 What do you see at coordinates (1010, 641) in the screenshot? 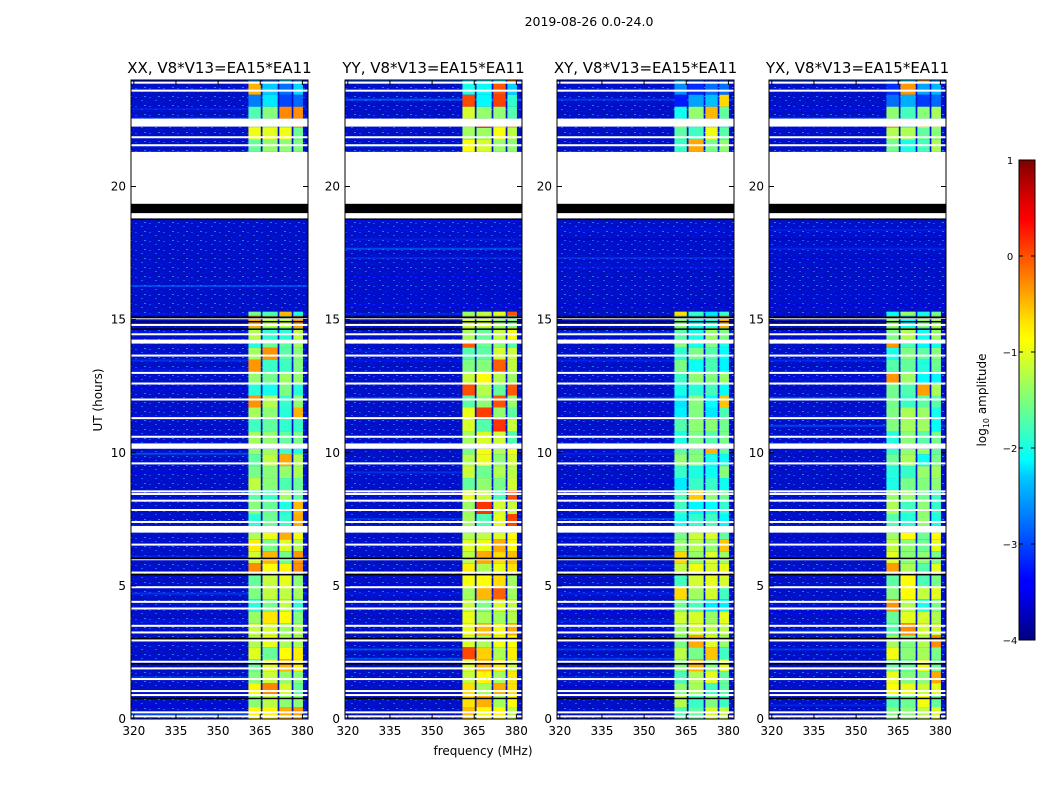
I see `colorbar-tick-label: −4` at bounding box center [1010, 641].